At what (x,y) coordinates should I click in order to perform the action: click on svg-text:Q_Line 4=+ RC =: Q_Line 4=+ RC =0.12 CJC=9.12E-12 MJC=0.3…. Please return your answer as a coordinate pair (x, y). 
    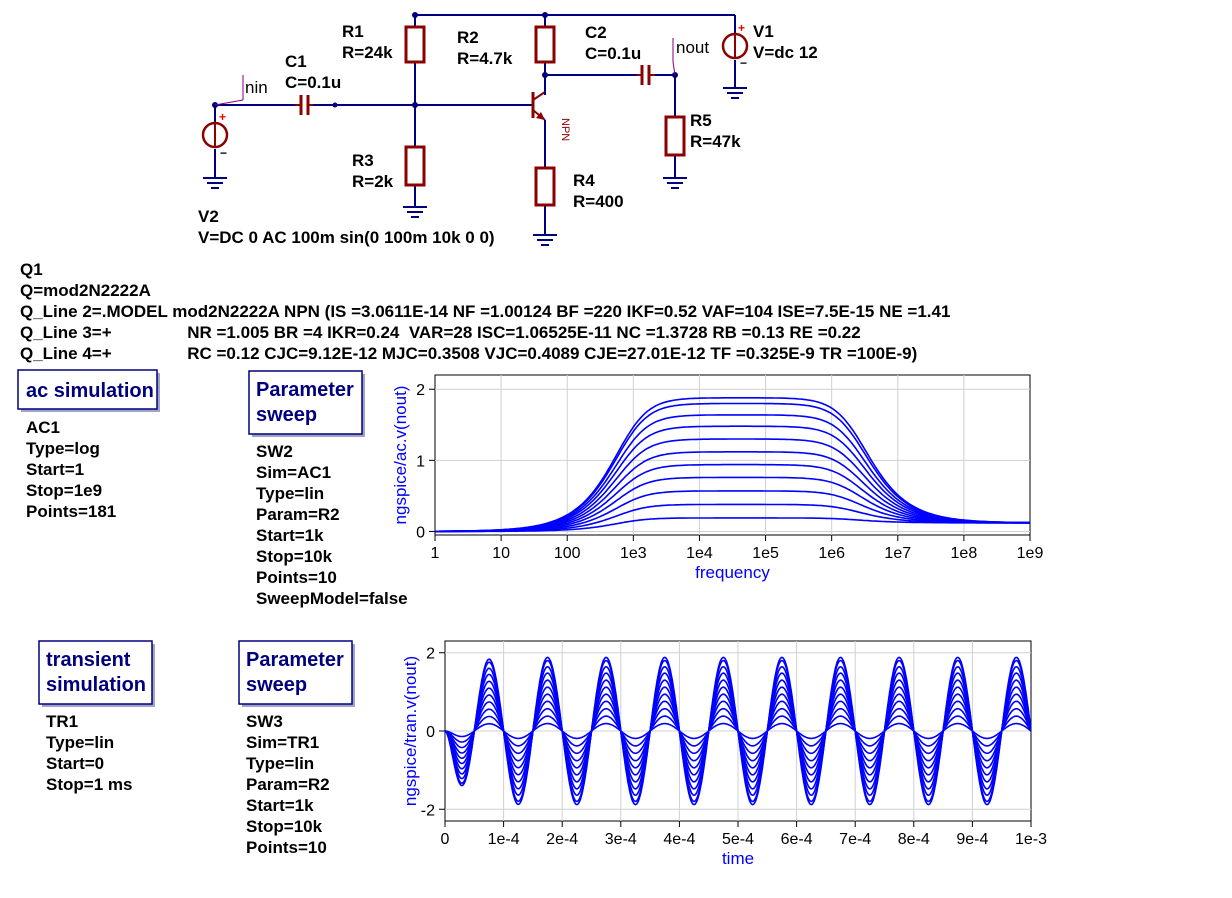
    Looking at the image, I should click on (468, 353).